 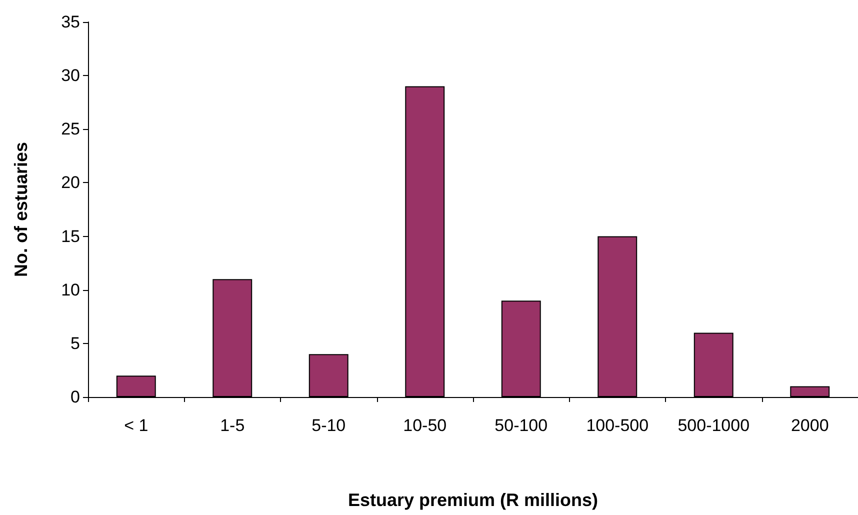 What do you see at coordinates (70, 22) in the screenshot?
I see `y-tick-label: 35` at bounding box center [70, 22].